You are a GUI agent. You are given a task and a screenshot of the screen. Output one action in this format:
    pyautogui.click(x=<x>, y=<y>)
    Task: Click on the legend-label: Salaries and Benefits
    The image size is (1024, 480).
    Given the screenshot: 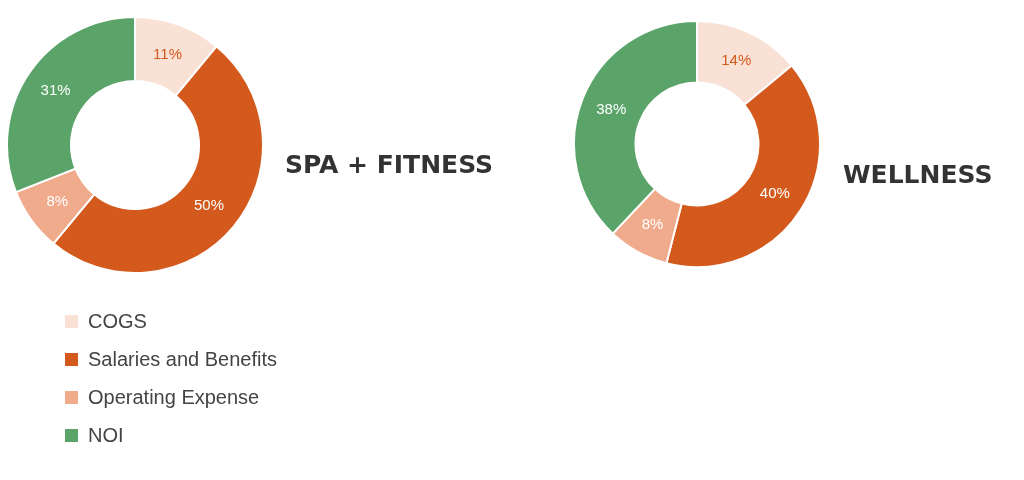 What is the action you would take?
    pyautogui.click(x=183, y=359)
    